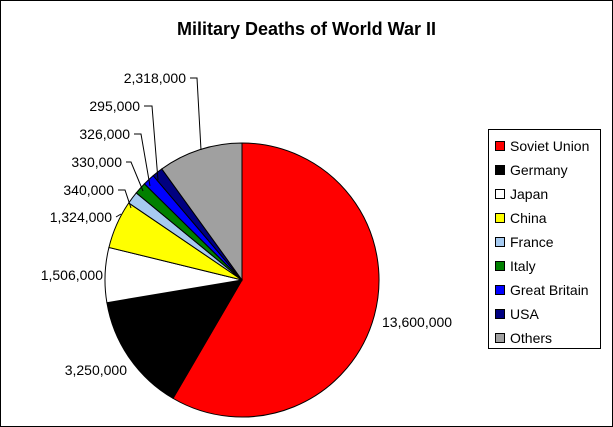 The image size is (613, 427). I want to click on data-label-japan: 1,506,000, so click(72, 275).